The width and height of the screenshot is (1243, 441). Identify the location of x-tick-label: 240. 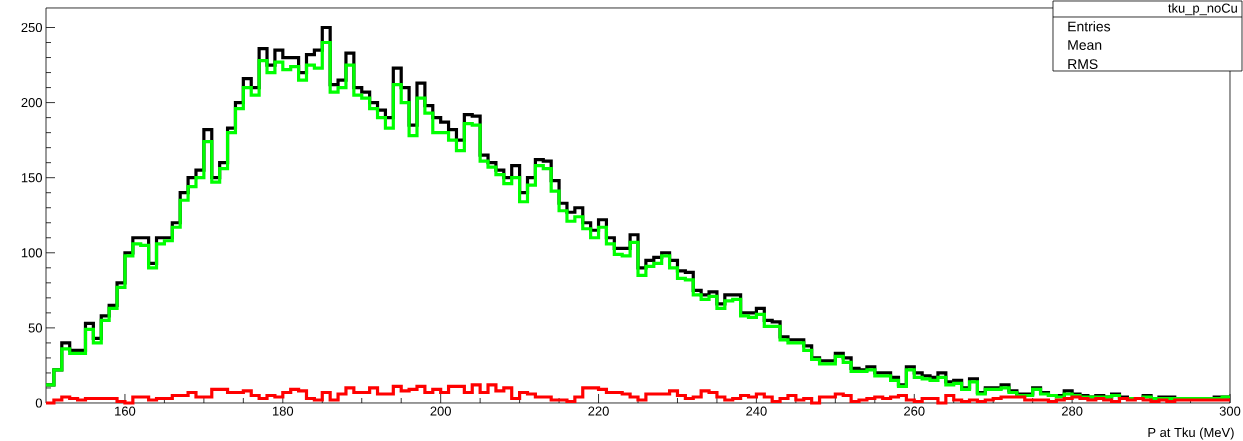
(756, 411).